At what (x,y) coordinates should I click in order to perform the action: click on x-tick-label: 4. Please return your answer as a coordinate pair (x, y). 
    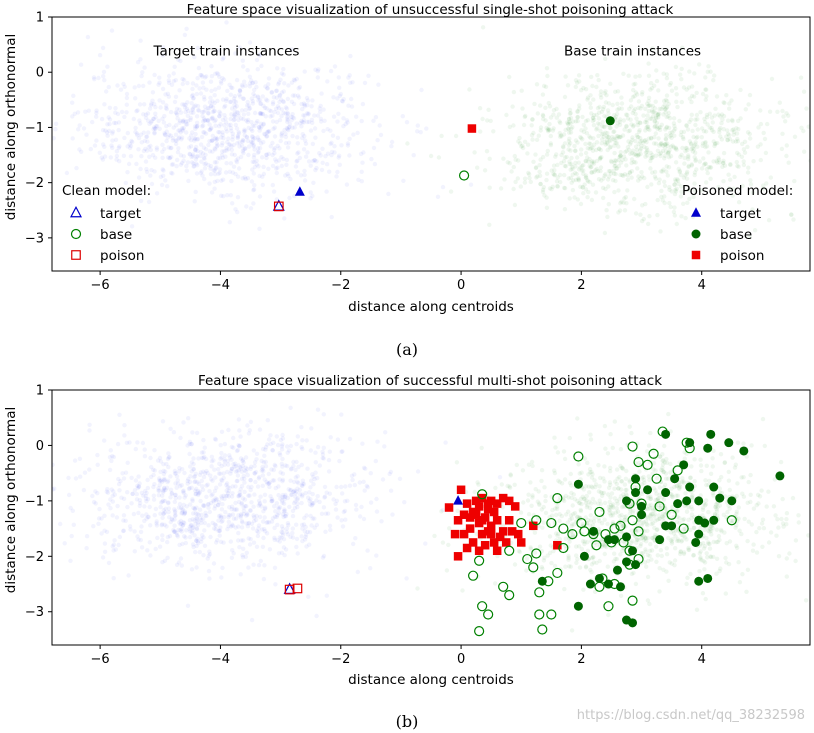
    Looking at the image, I should click on (702, 285).